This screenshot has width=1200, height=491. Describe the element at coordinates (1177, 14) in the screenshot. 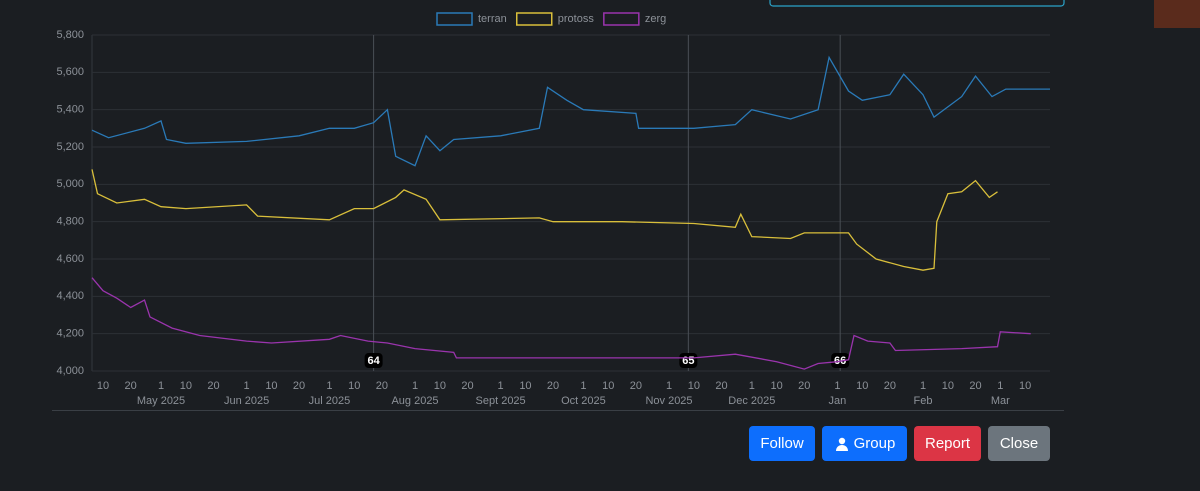

I see `avatar` at that location.